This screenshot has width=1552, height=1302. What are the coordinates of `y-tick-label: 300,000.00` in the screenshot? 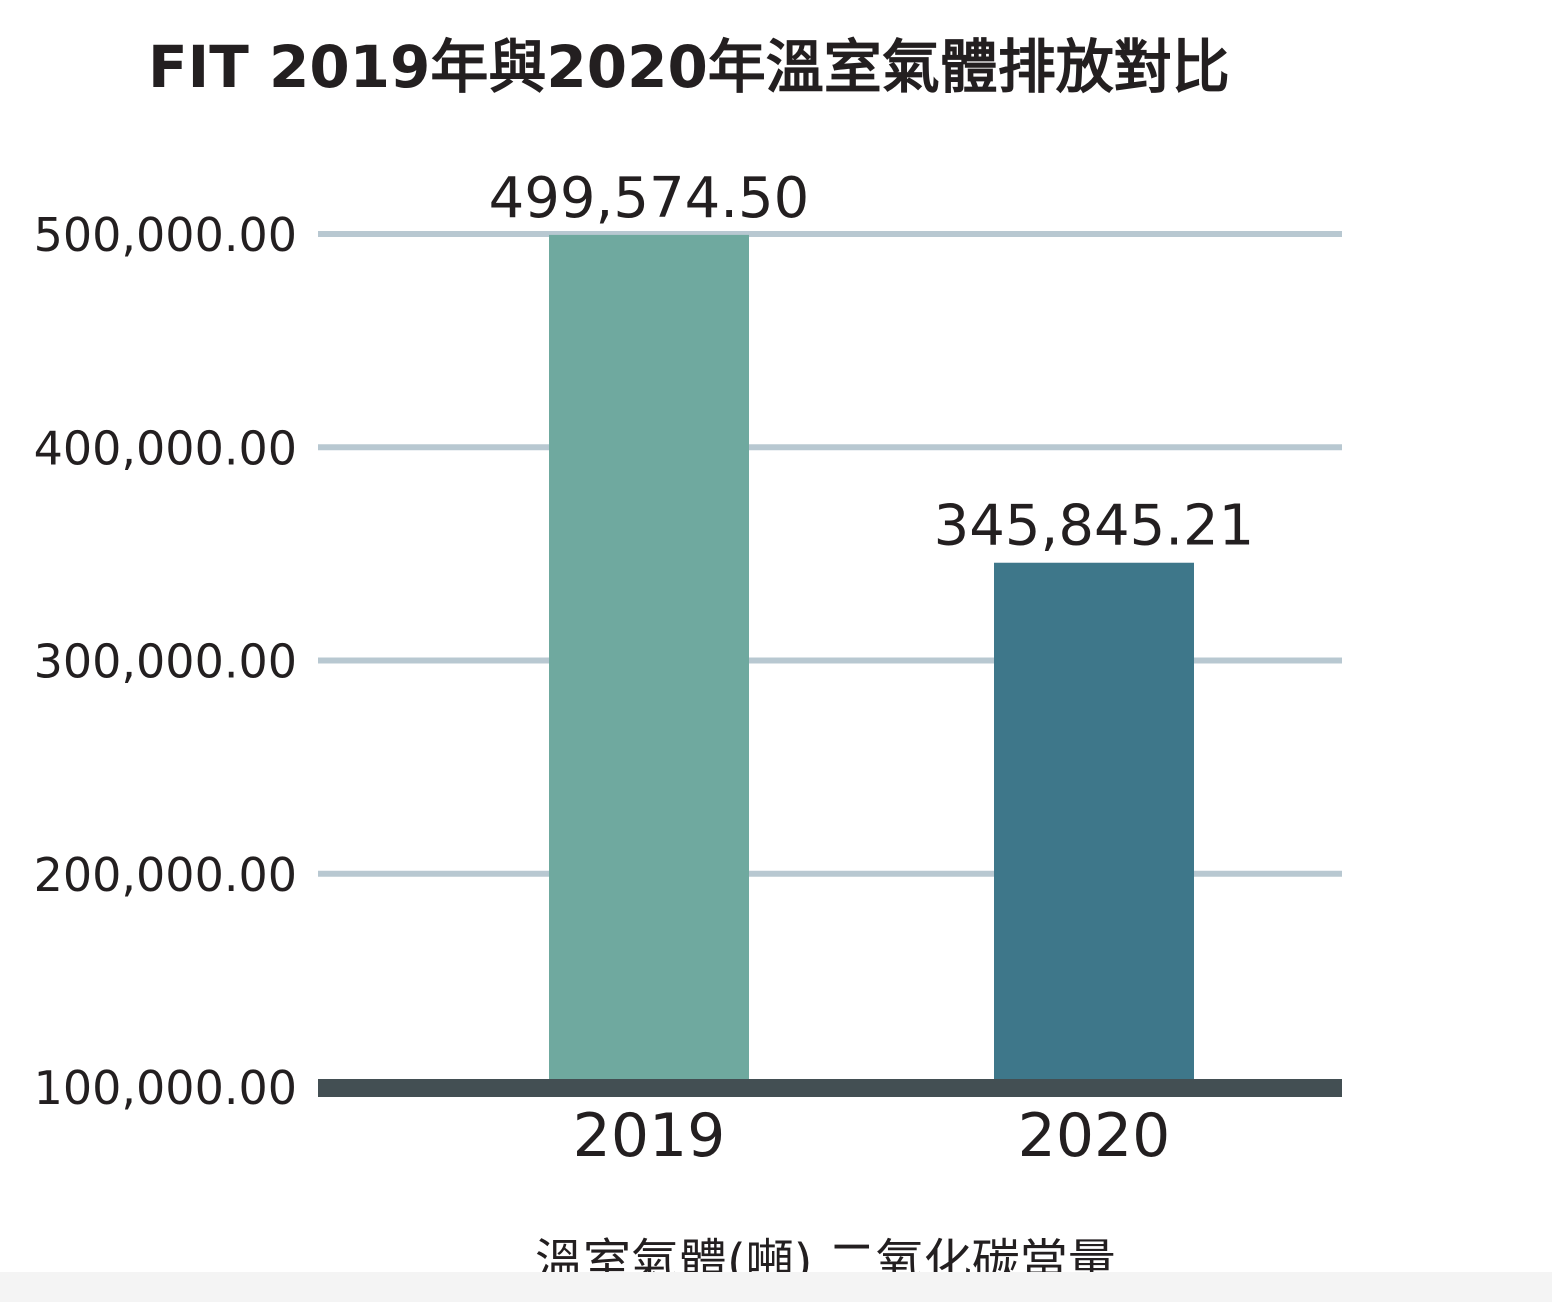 It's located at (165, 662).